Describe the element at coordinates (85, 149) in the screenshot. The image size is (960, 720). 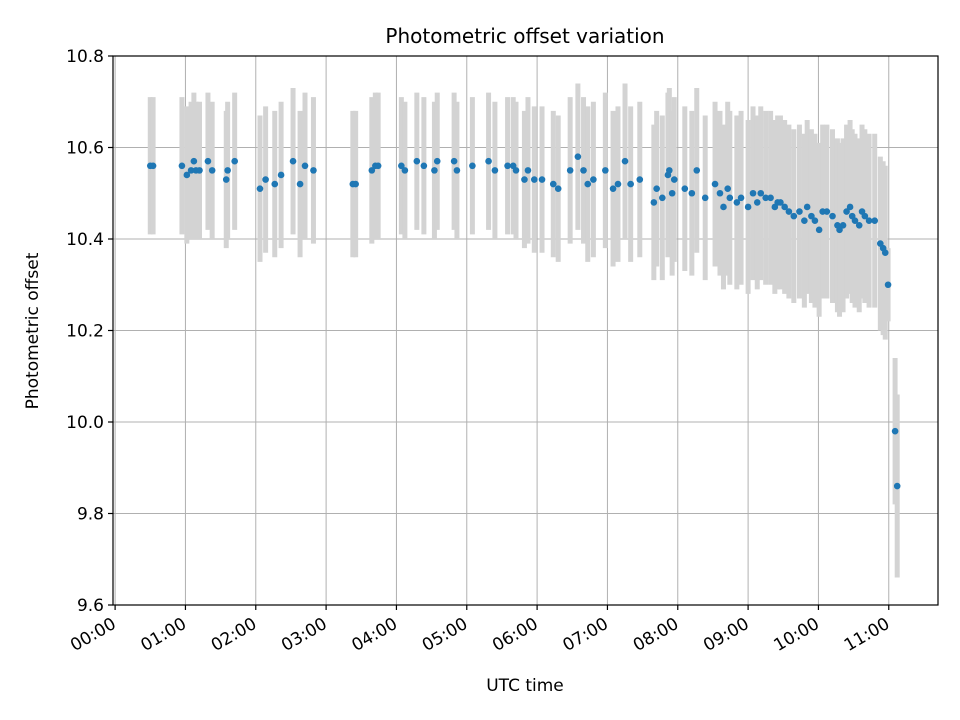
I see `y-tick-label: 10.6` at that location.